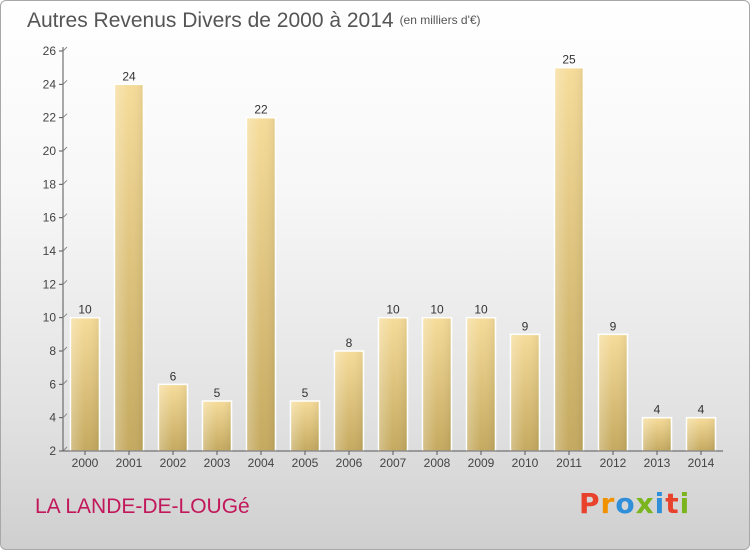  Describe the element at coordinates (50, 284) in the screenshot. I see `y-tick-label: 12` at that location.